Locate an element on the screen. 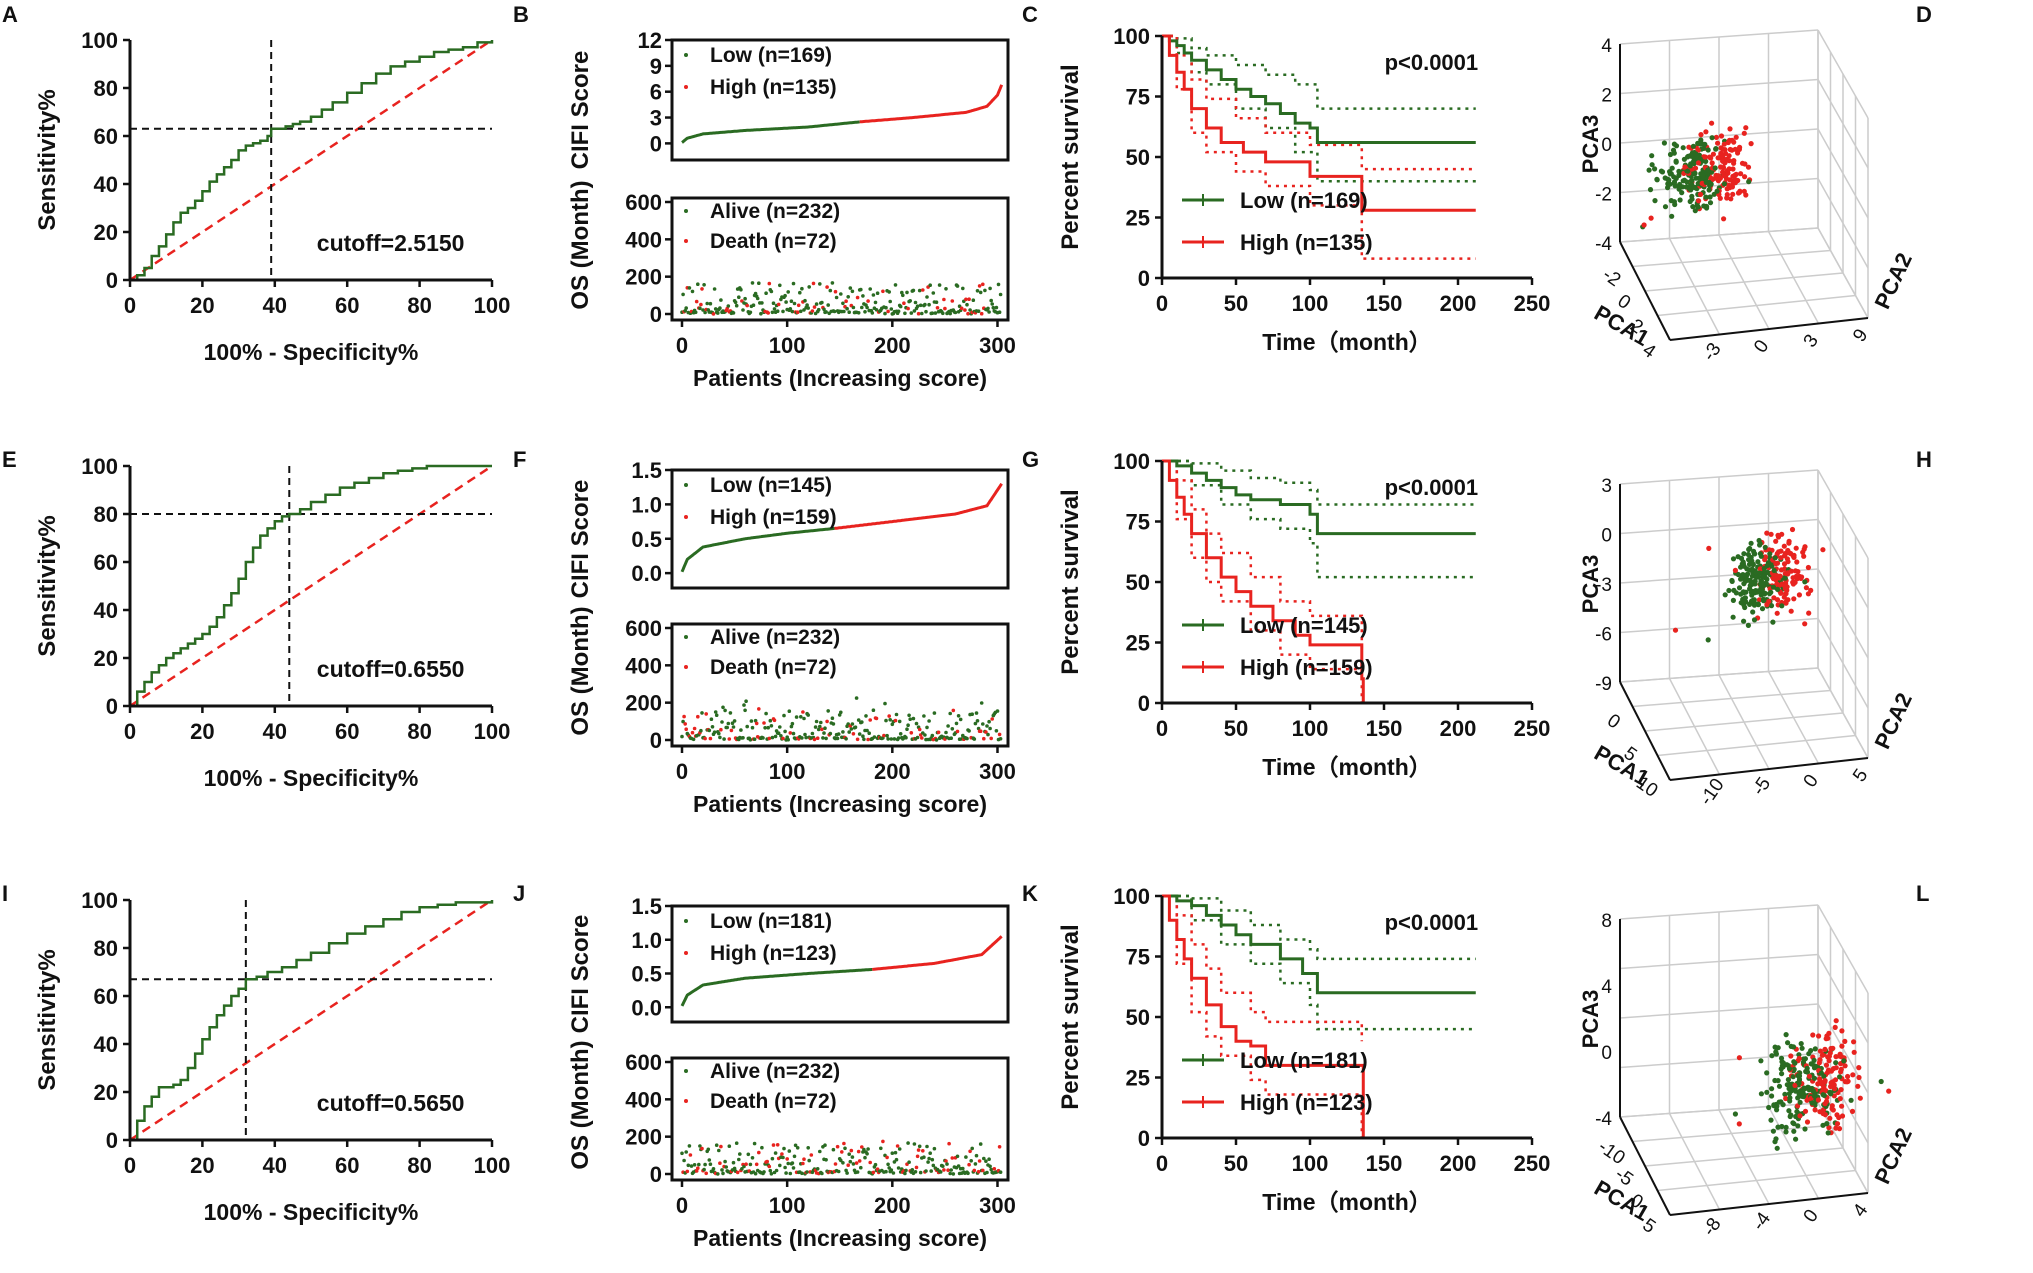  x-tick-label: 0 is located at coordinates (130, 1165).